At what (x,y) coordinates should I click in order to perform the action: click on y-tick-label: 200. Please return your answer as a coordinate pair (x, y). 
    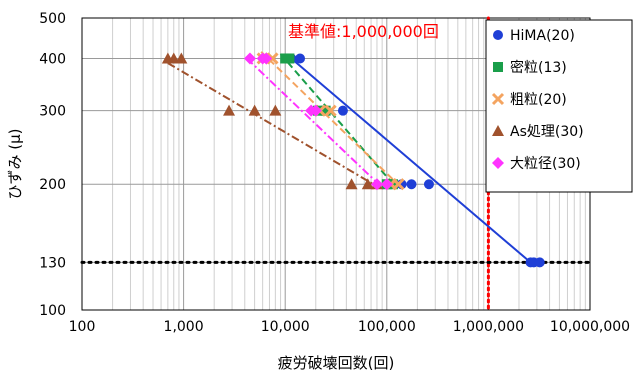
    Looking at the image, I should click on (52, 185).